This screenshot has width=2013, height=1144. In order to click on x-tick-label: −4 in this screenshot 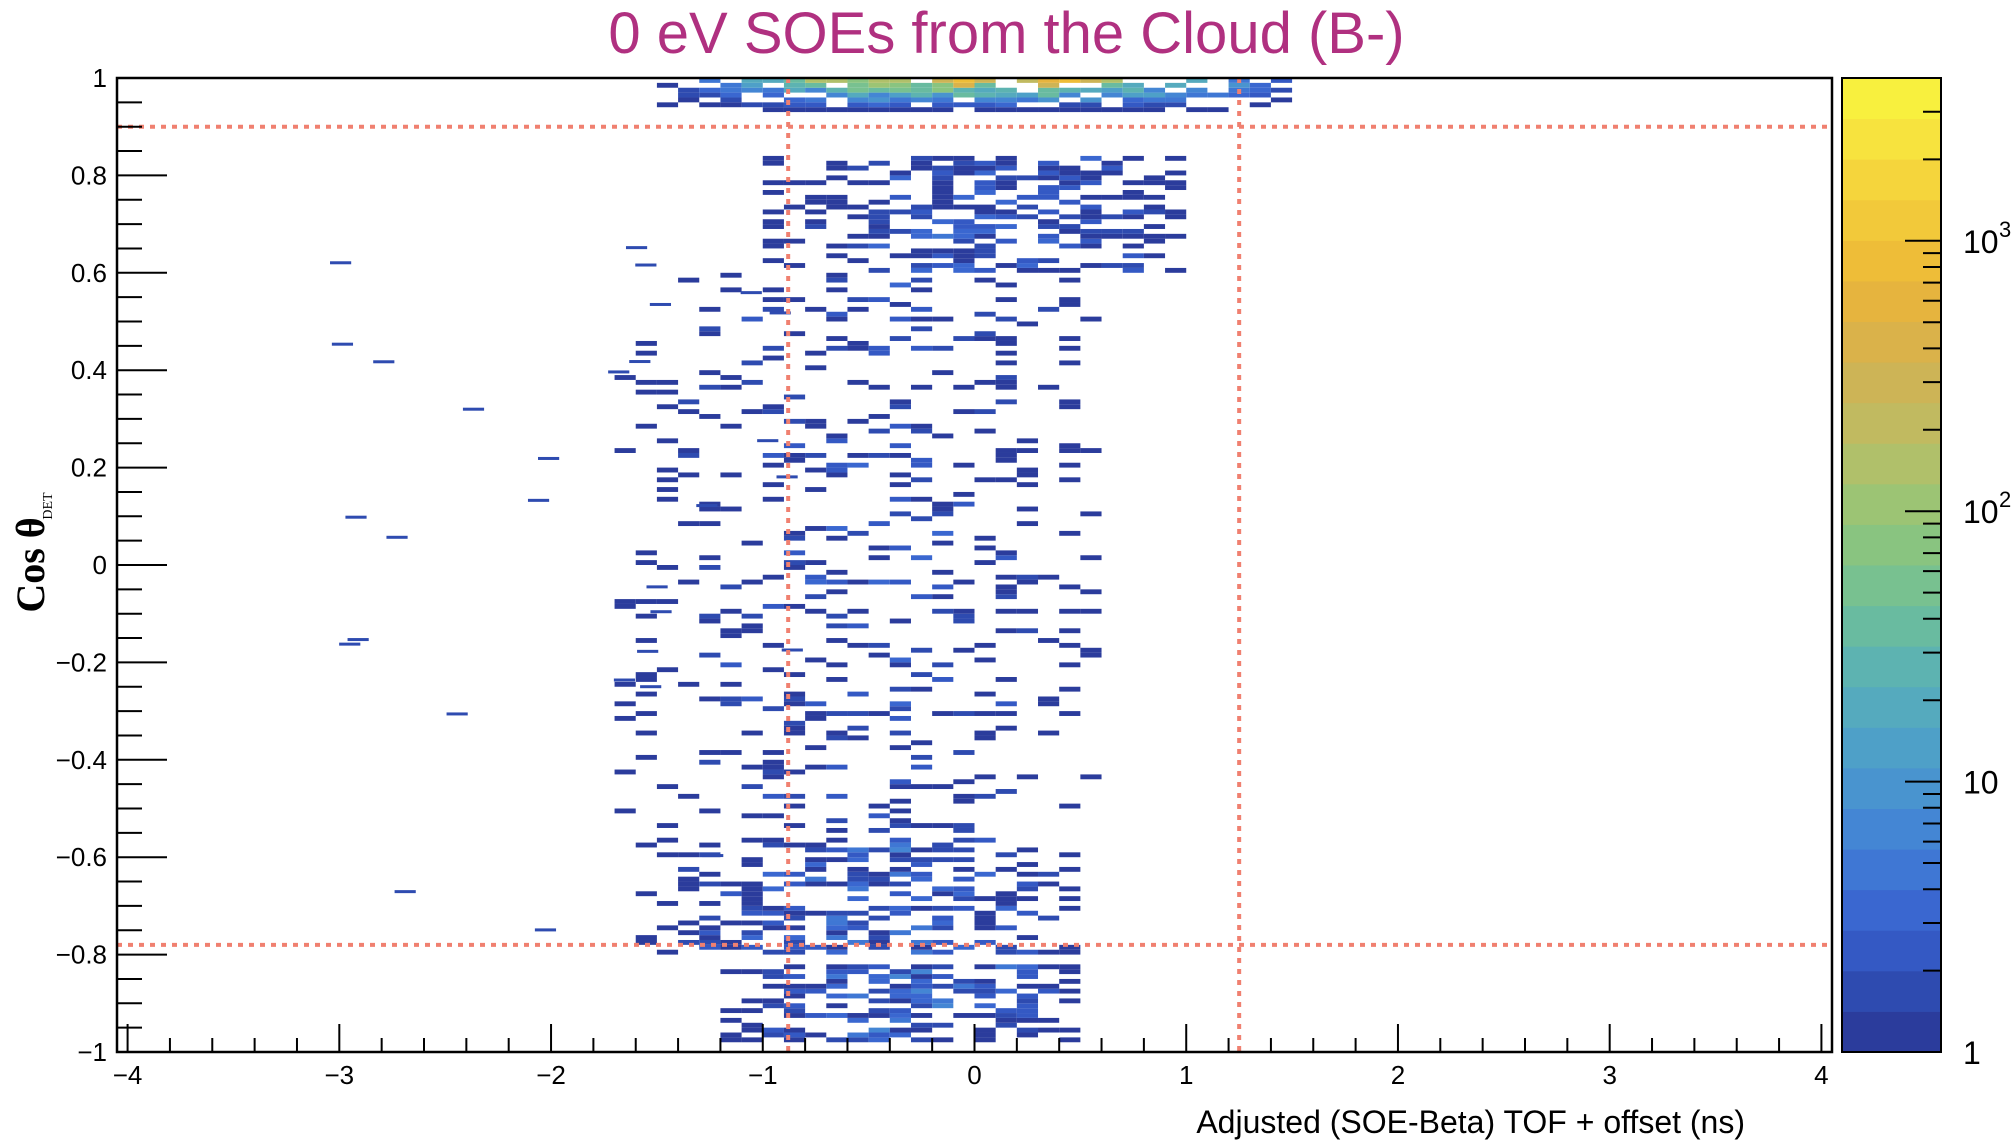, I will do `click(128, 1075)`.